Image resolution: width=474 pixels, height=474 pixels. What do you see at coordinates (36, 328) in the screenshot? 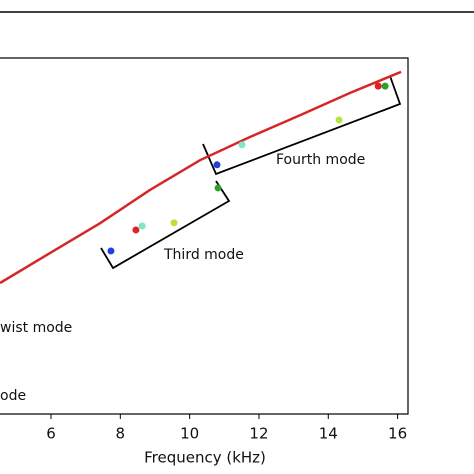
I see `annotation: wist mode` at bounding box center [36, 328].